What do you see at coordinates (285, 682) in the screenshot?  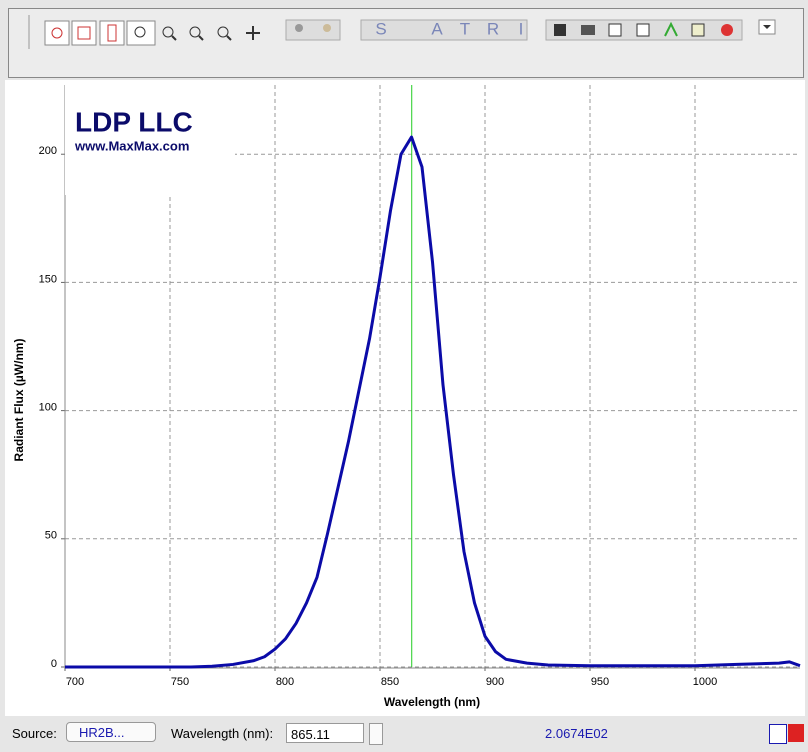 I see `x-tick-label: 800` at bounding box center [285, 682].